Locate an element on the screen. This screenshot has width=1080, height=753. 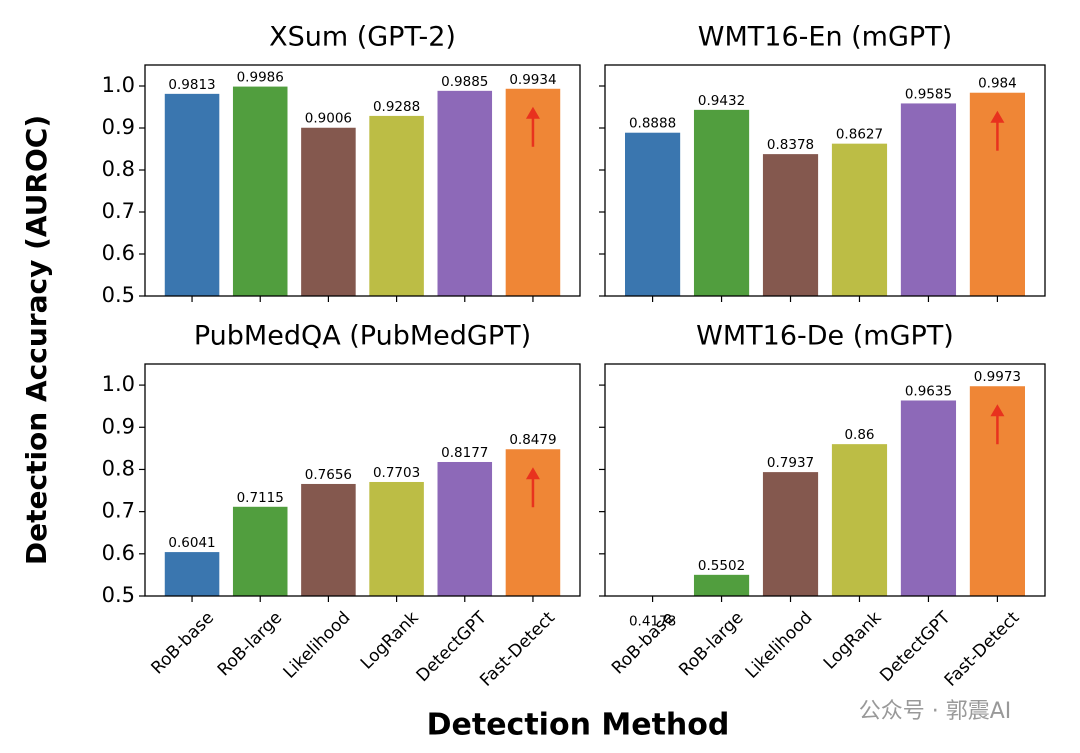
chart-title: PubMedQA (PubMedGPT) is located at coordinates (362, 336).